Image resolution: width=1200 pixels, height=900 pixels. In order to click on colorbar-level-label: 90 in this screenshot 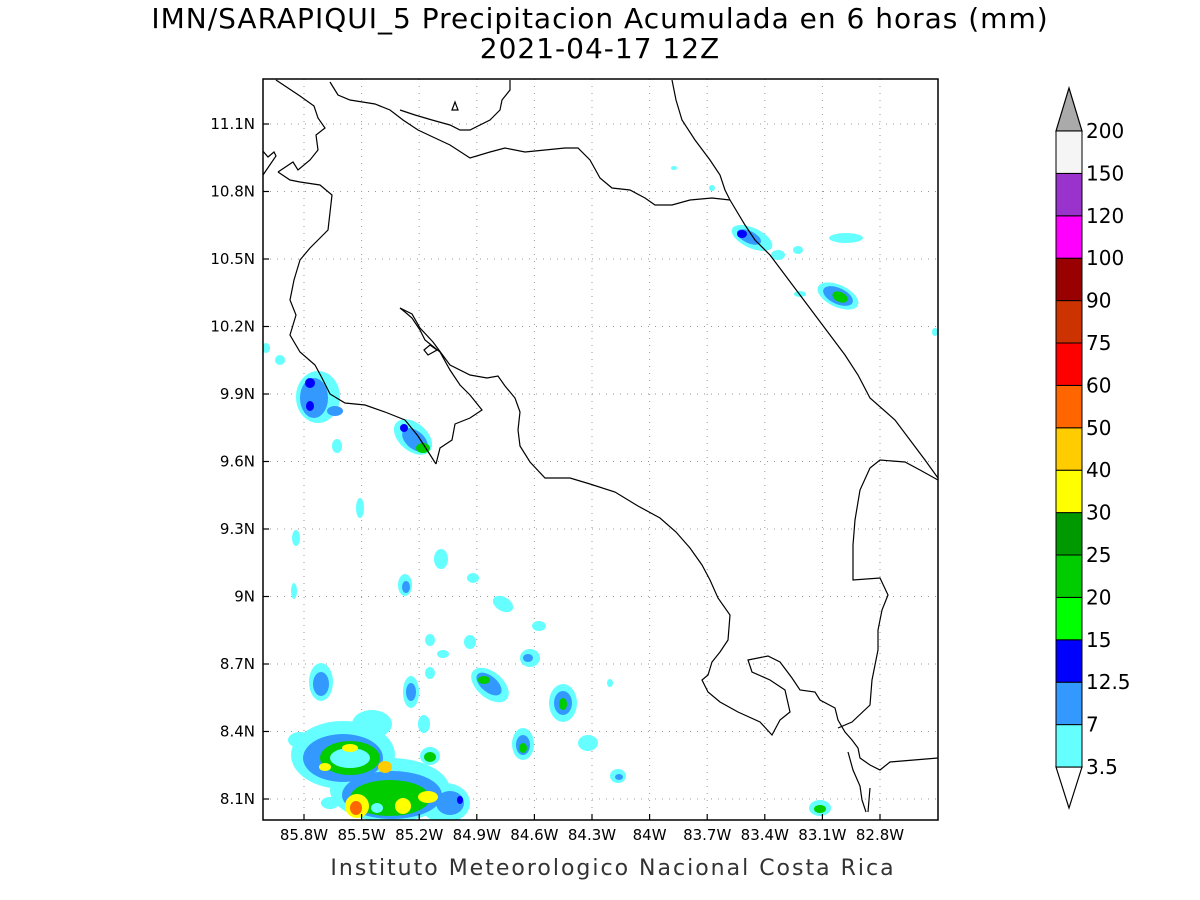, I will do `click(1098, 301)`.